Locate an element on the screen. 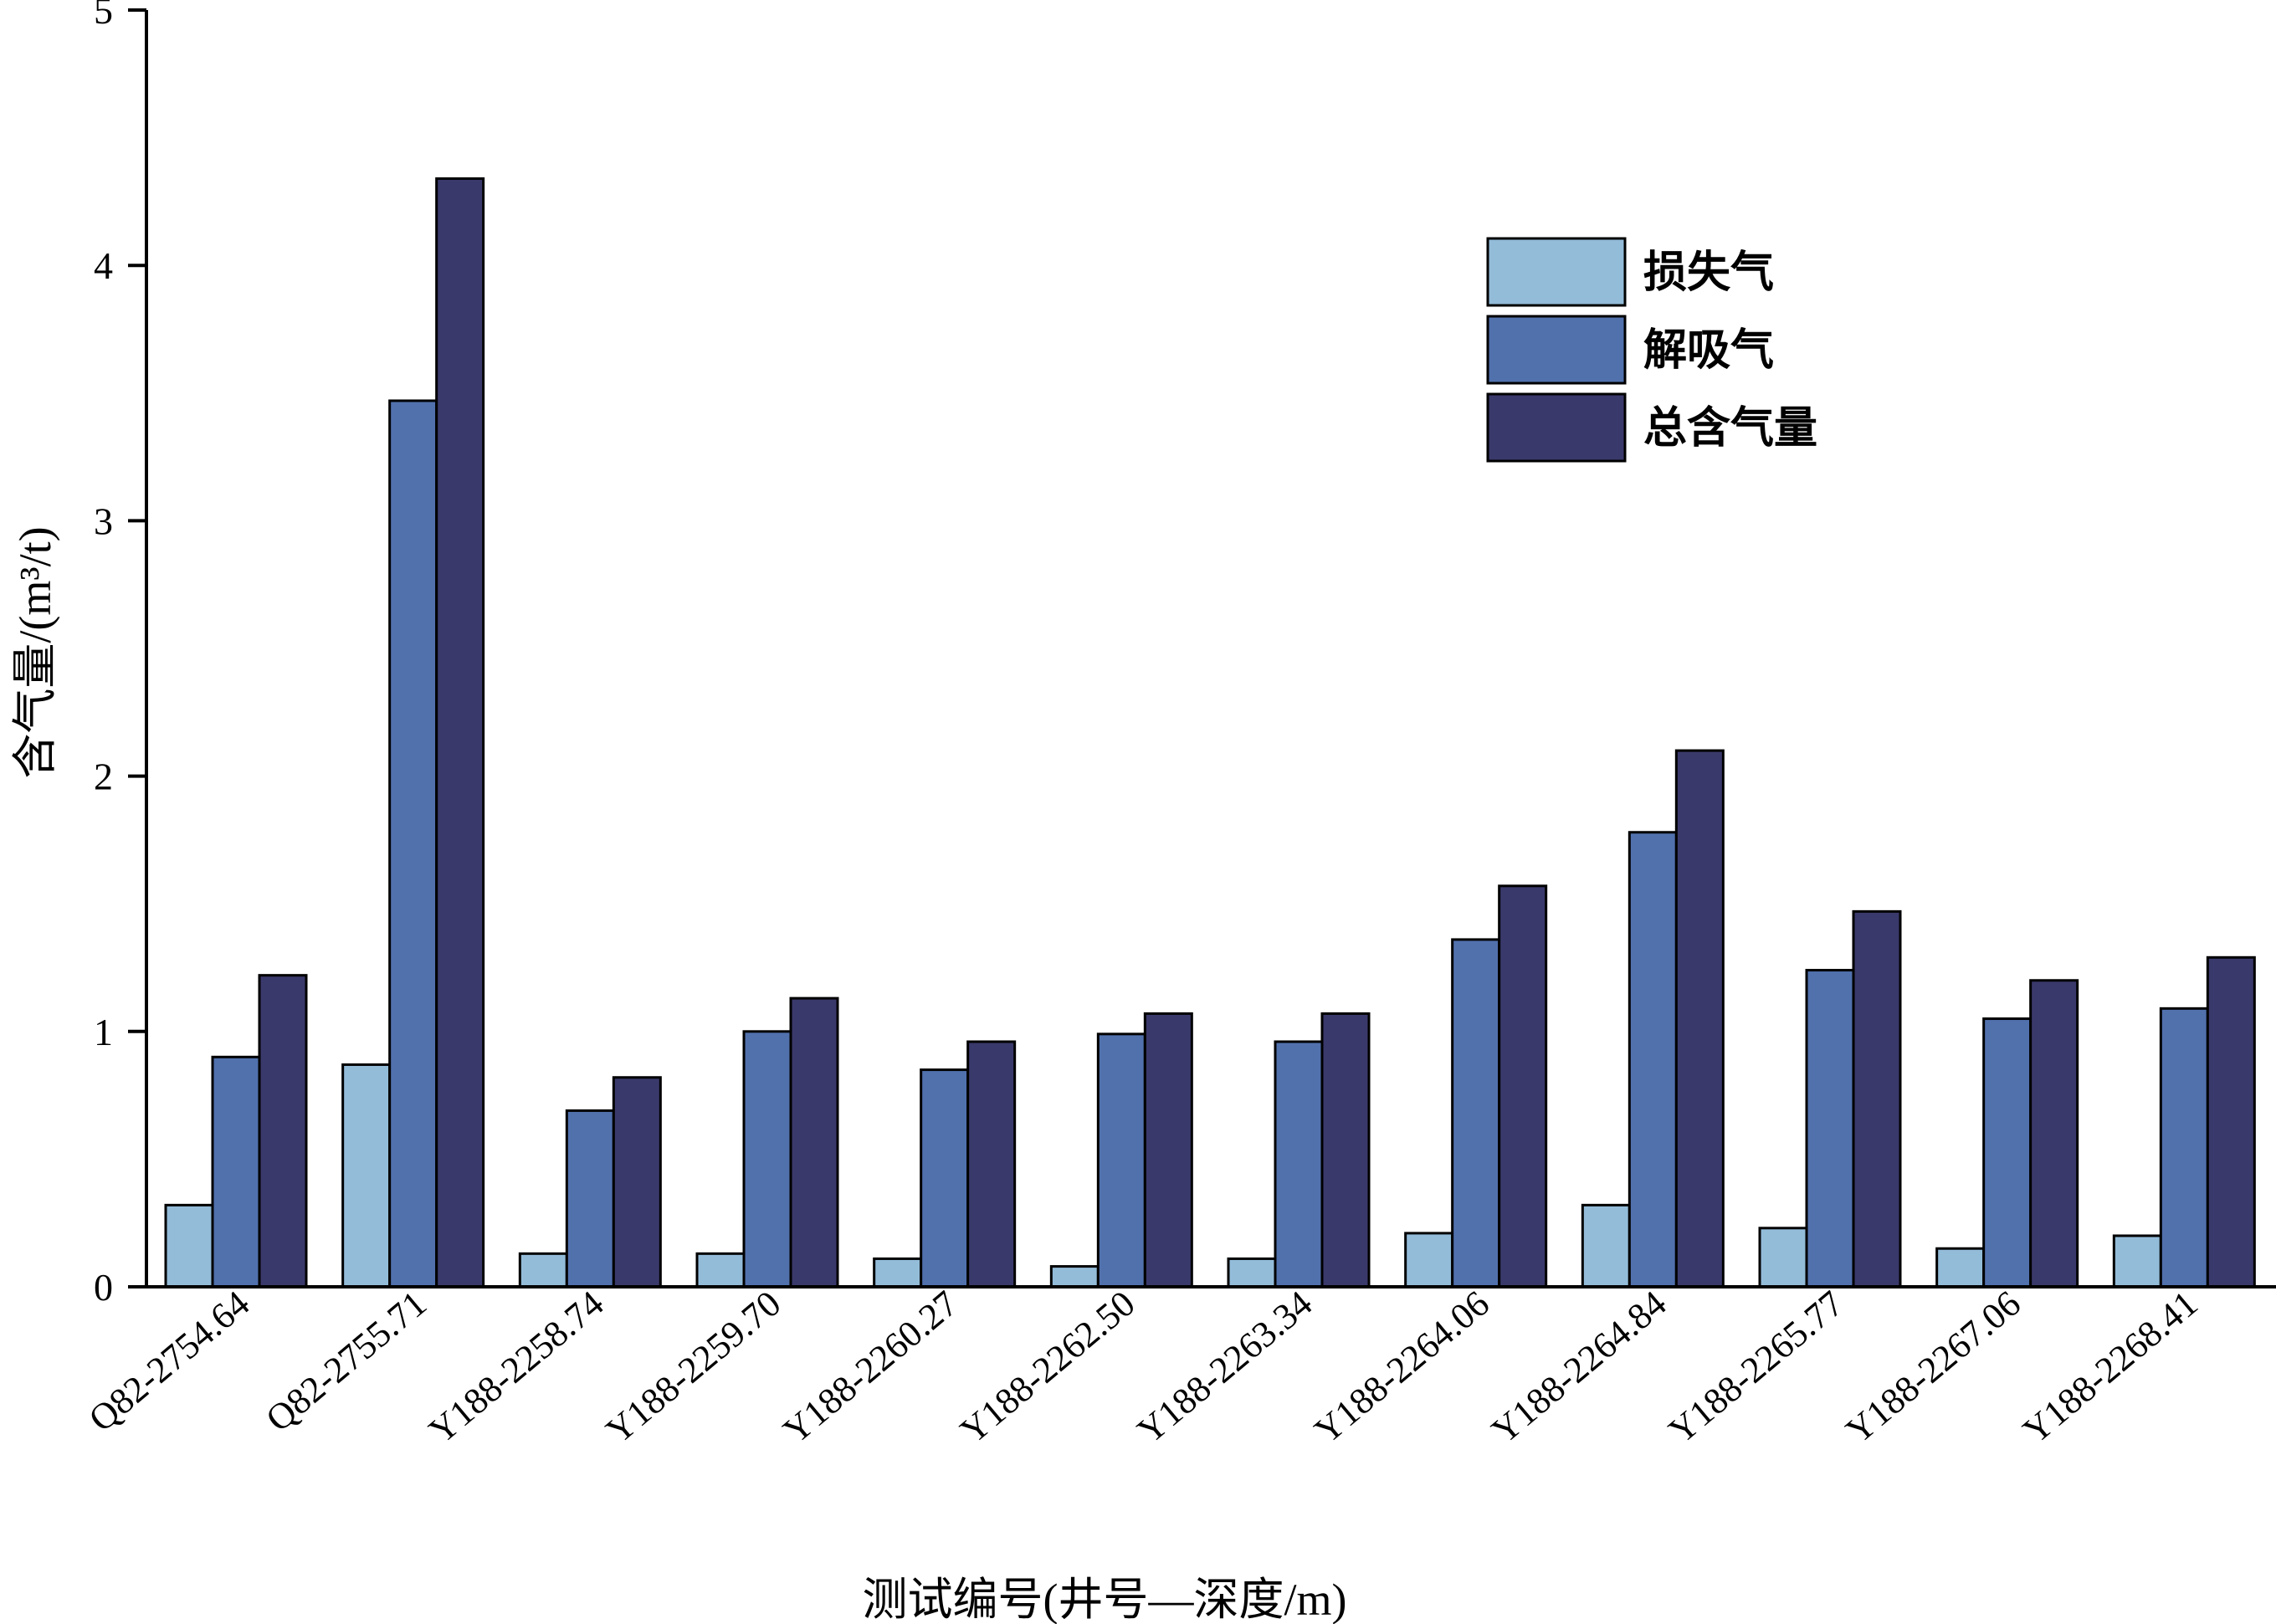 Image resolution: width=2276 pixels, height=1624 pixels. y-tick-label: 4 is located at coordinates (103, 265).